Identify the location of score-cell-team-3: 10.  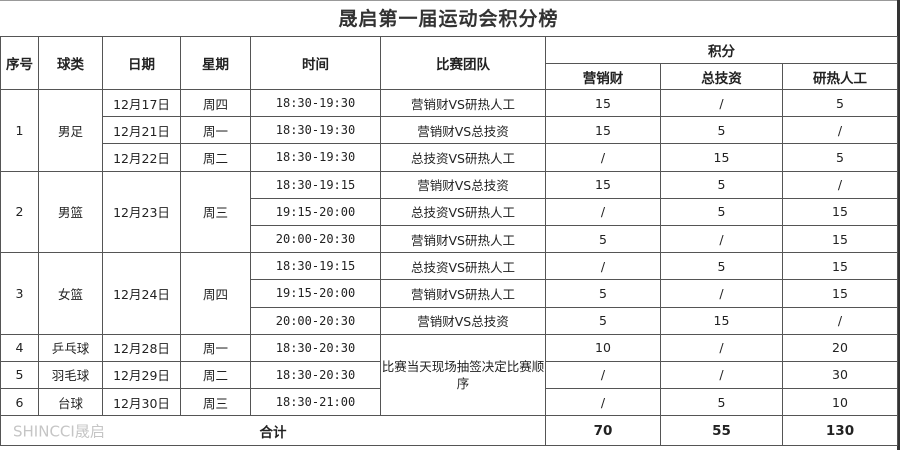
(840, 402).